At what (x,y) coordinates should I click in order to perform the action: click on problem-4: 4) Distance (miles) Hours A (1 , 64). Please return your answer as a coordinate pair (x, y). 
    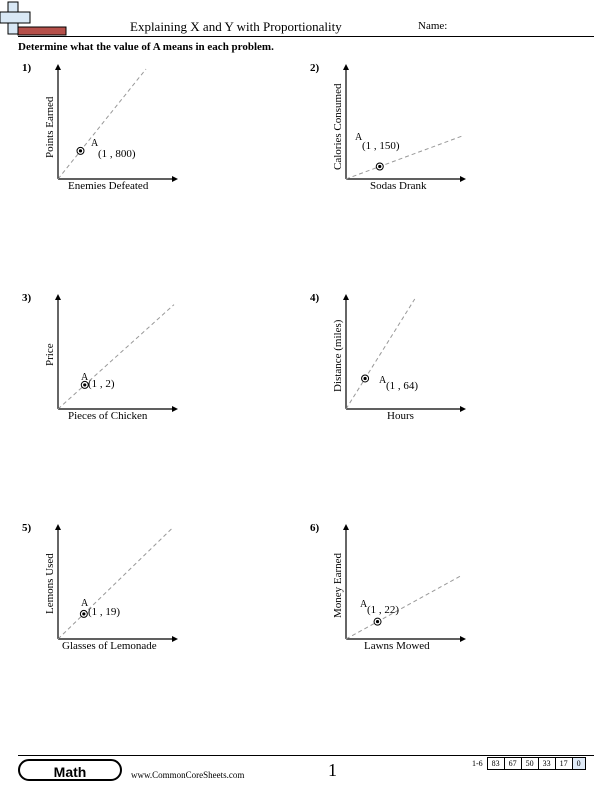
    Looking at the image, I should click on (420, 372).